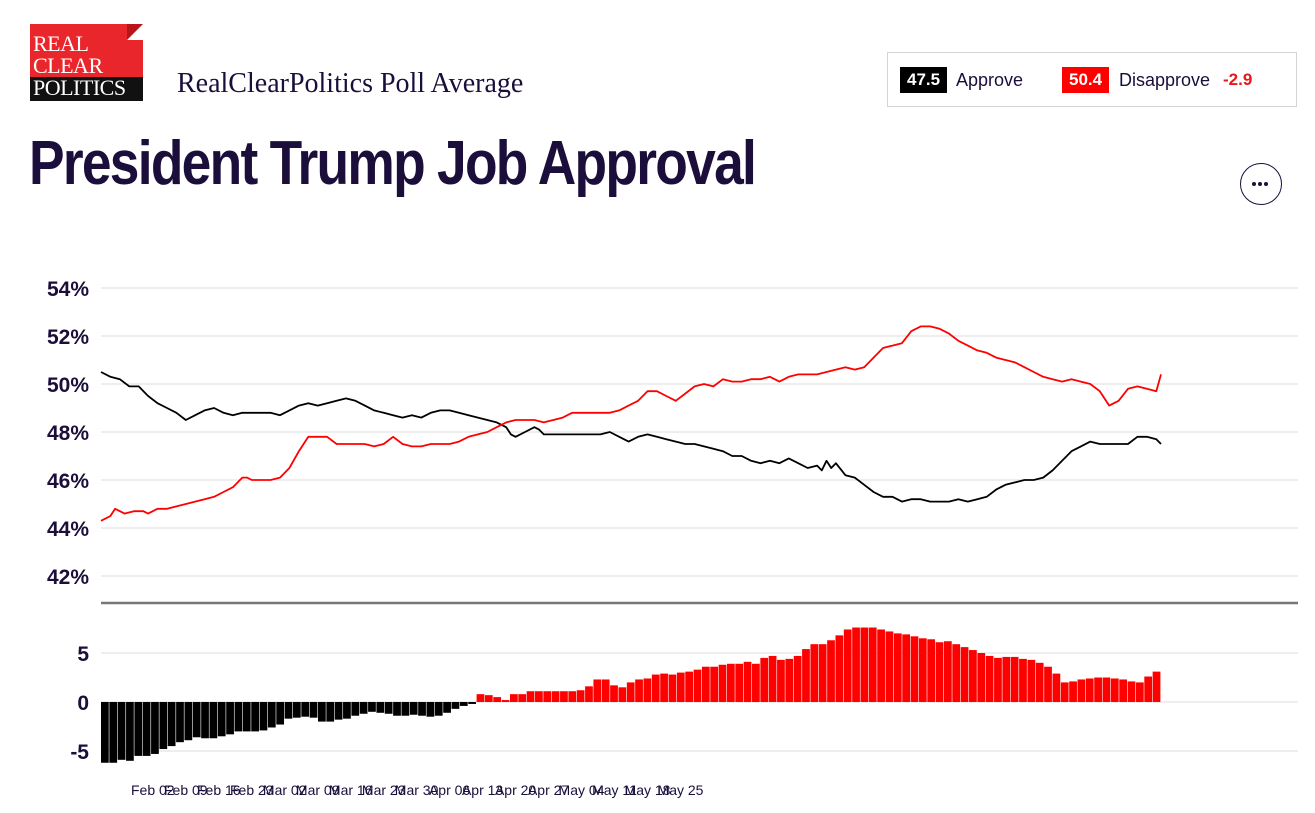  I want to click on spread-value: -2.9, so click(1238, 79).